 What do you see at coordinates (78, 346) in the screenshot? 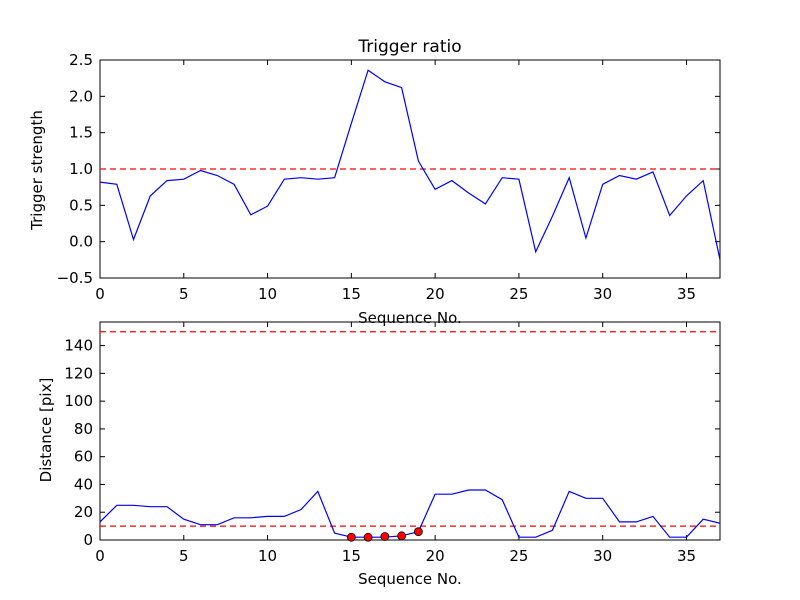
I see `y-tick-label: 140` at bounding box center [78, 346].